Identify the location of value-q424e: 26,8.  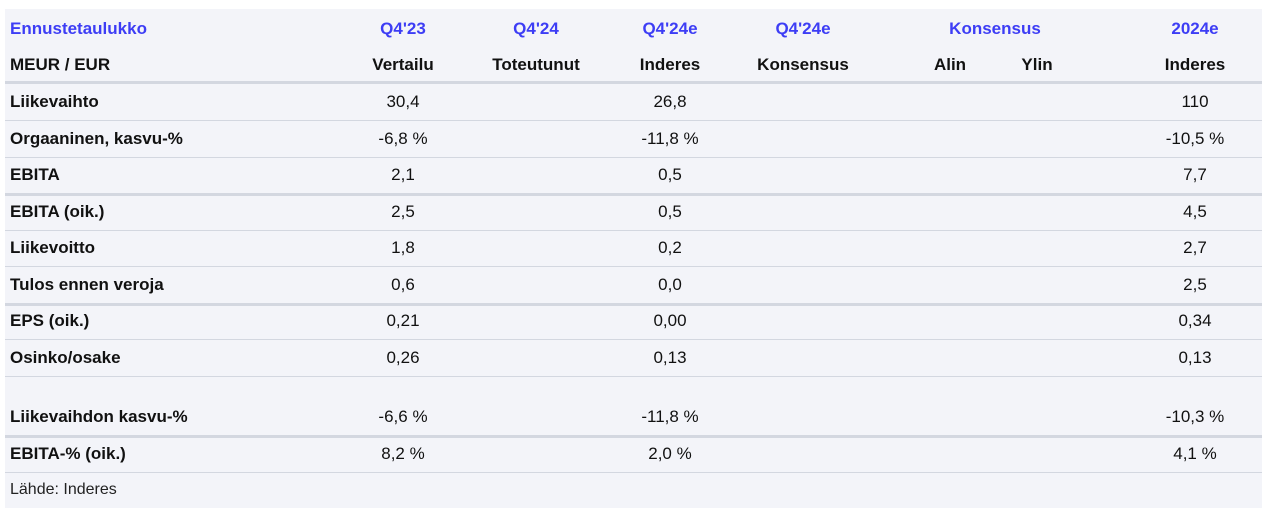
(670, 101).